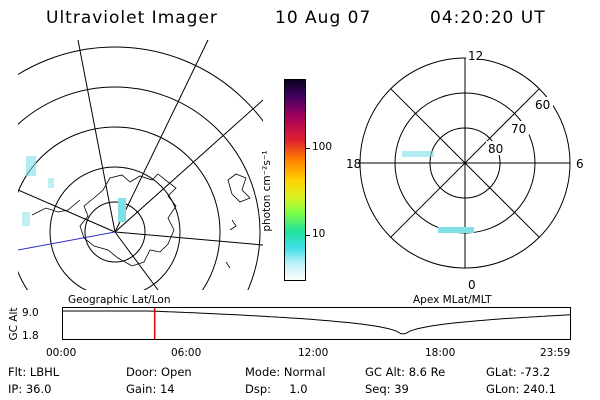  I want to click on orbit-xtick: 12:00, so click(313, 353).